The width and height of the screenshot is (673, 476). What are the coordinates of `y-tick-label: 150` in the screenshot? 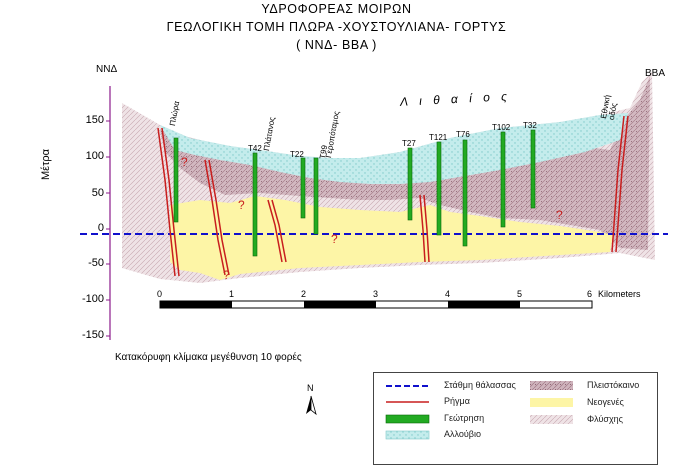 It's located at (94, 120).